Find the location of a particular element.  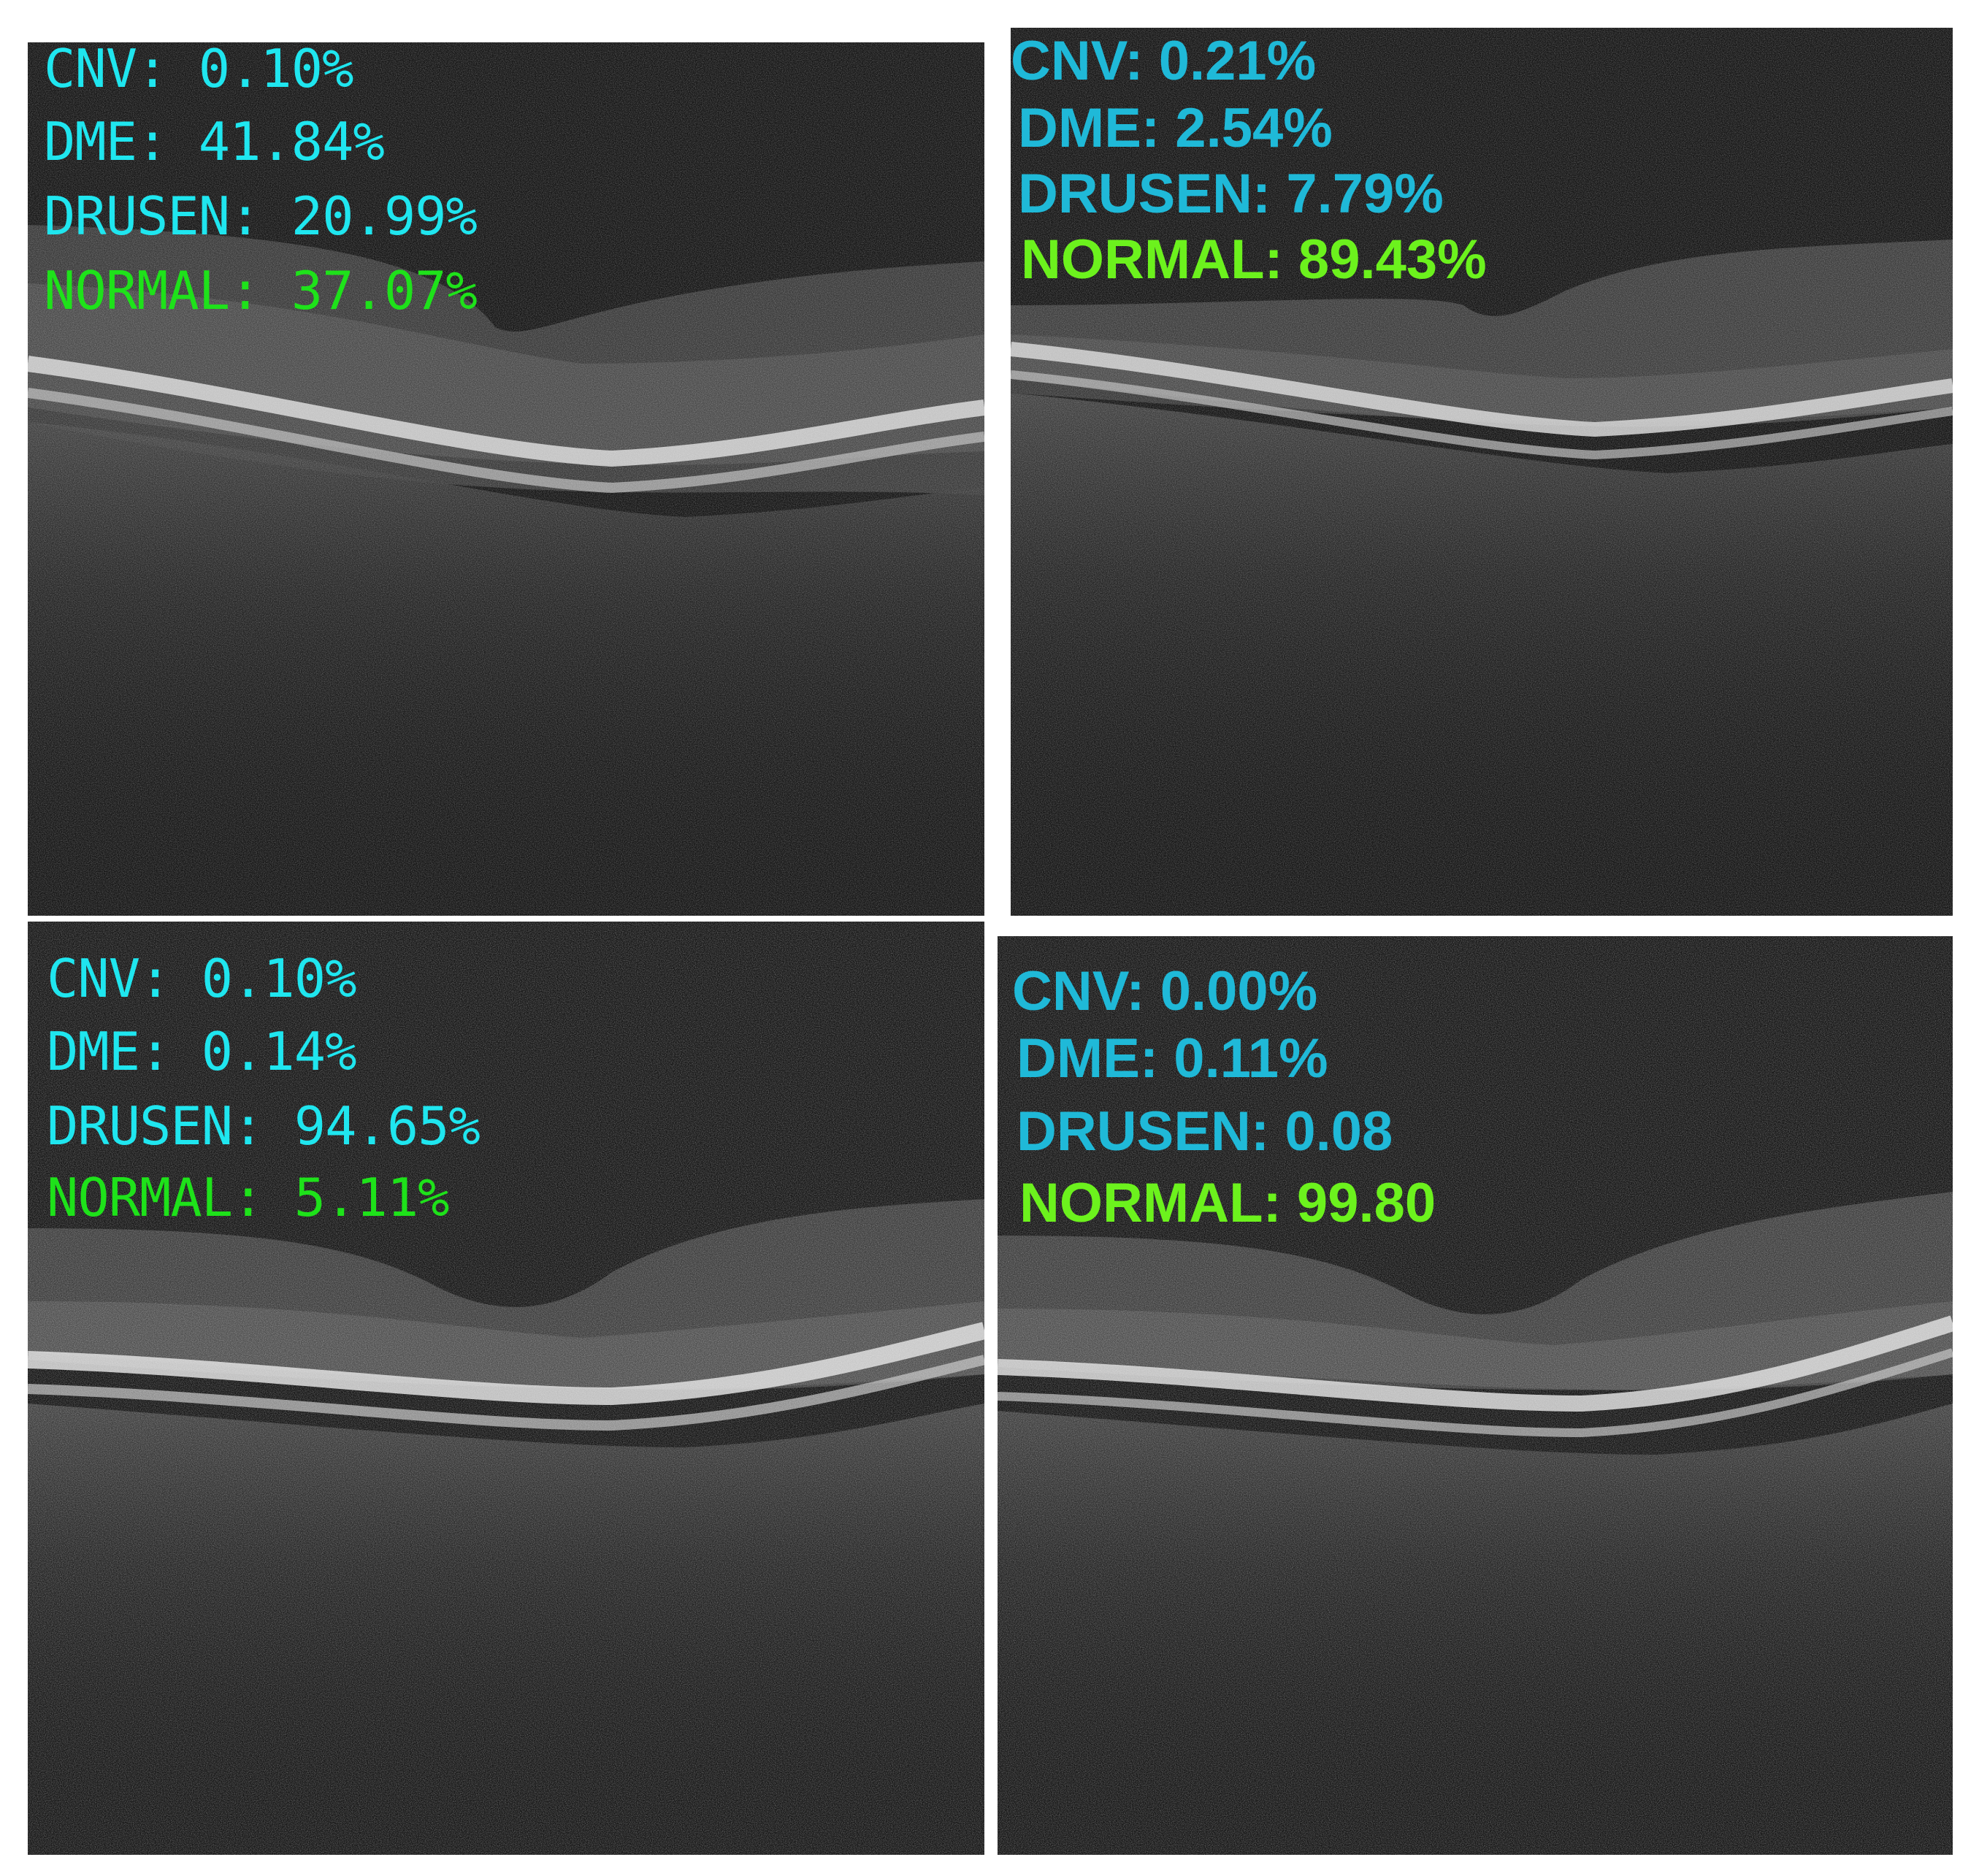

label-cnv: CNV: 0.21% is located at coordinates (1164, 61).